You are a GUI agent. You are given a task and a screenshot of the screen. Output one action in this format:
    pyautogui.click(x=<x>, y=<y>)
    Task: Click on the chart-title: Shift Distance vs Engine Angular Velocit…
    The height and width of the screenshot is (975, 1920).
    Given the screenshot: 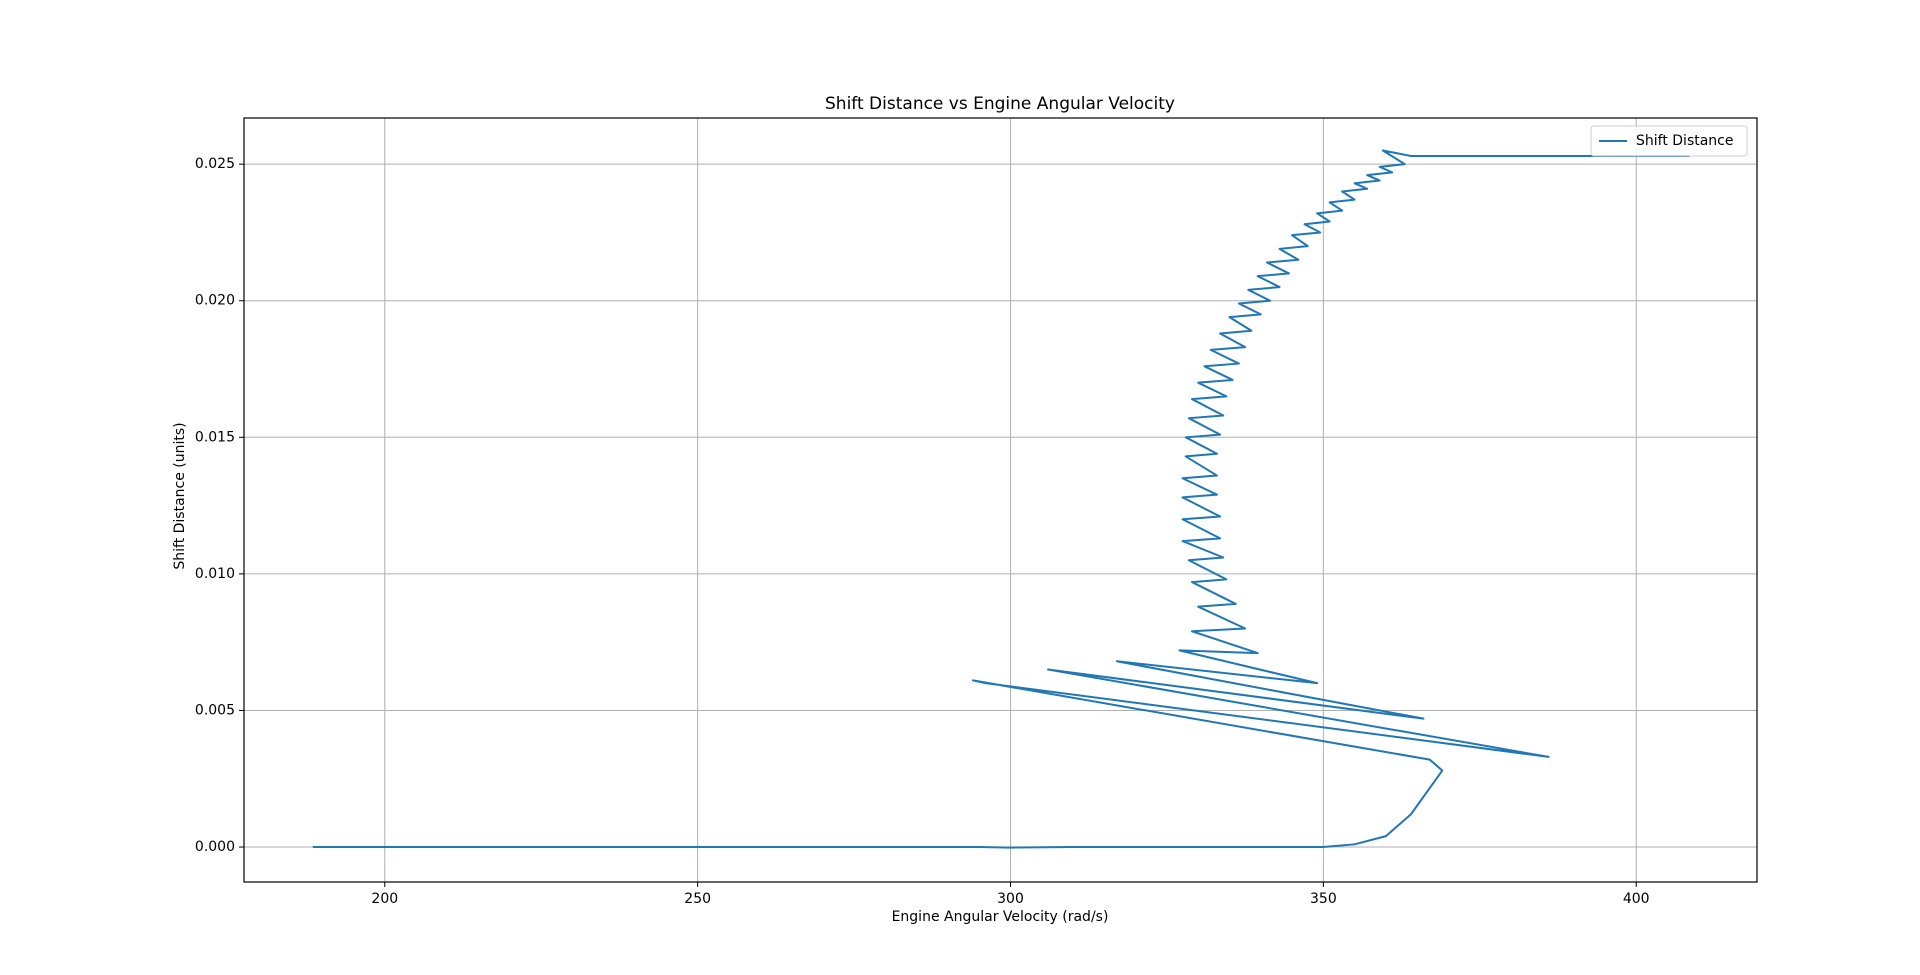 What is the action you would take?
    pyautogui.click(x=1000, y=104)
    